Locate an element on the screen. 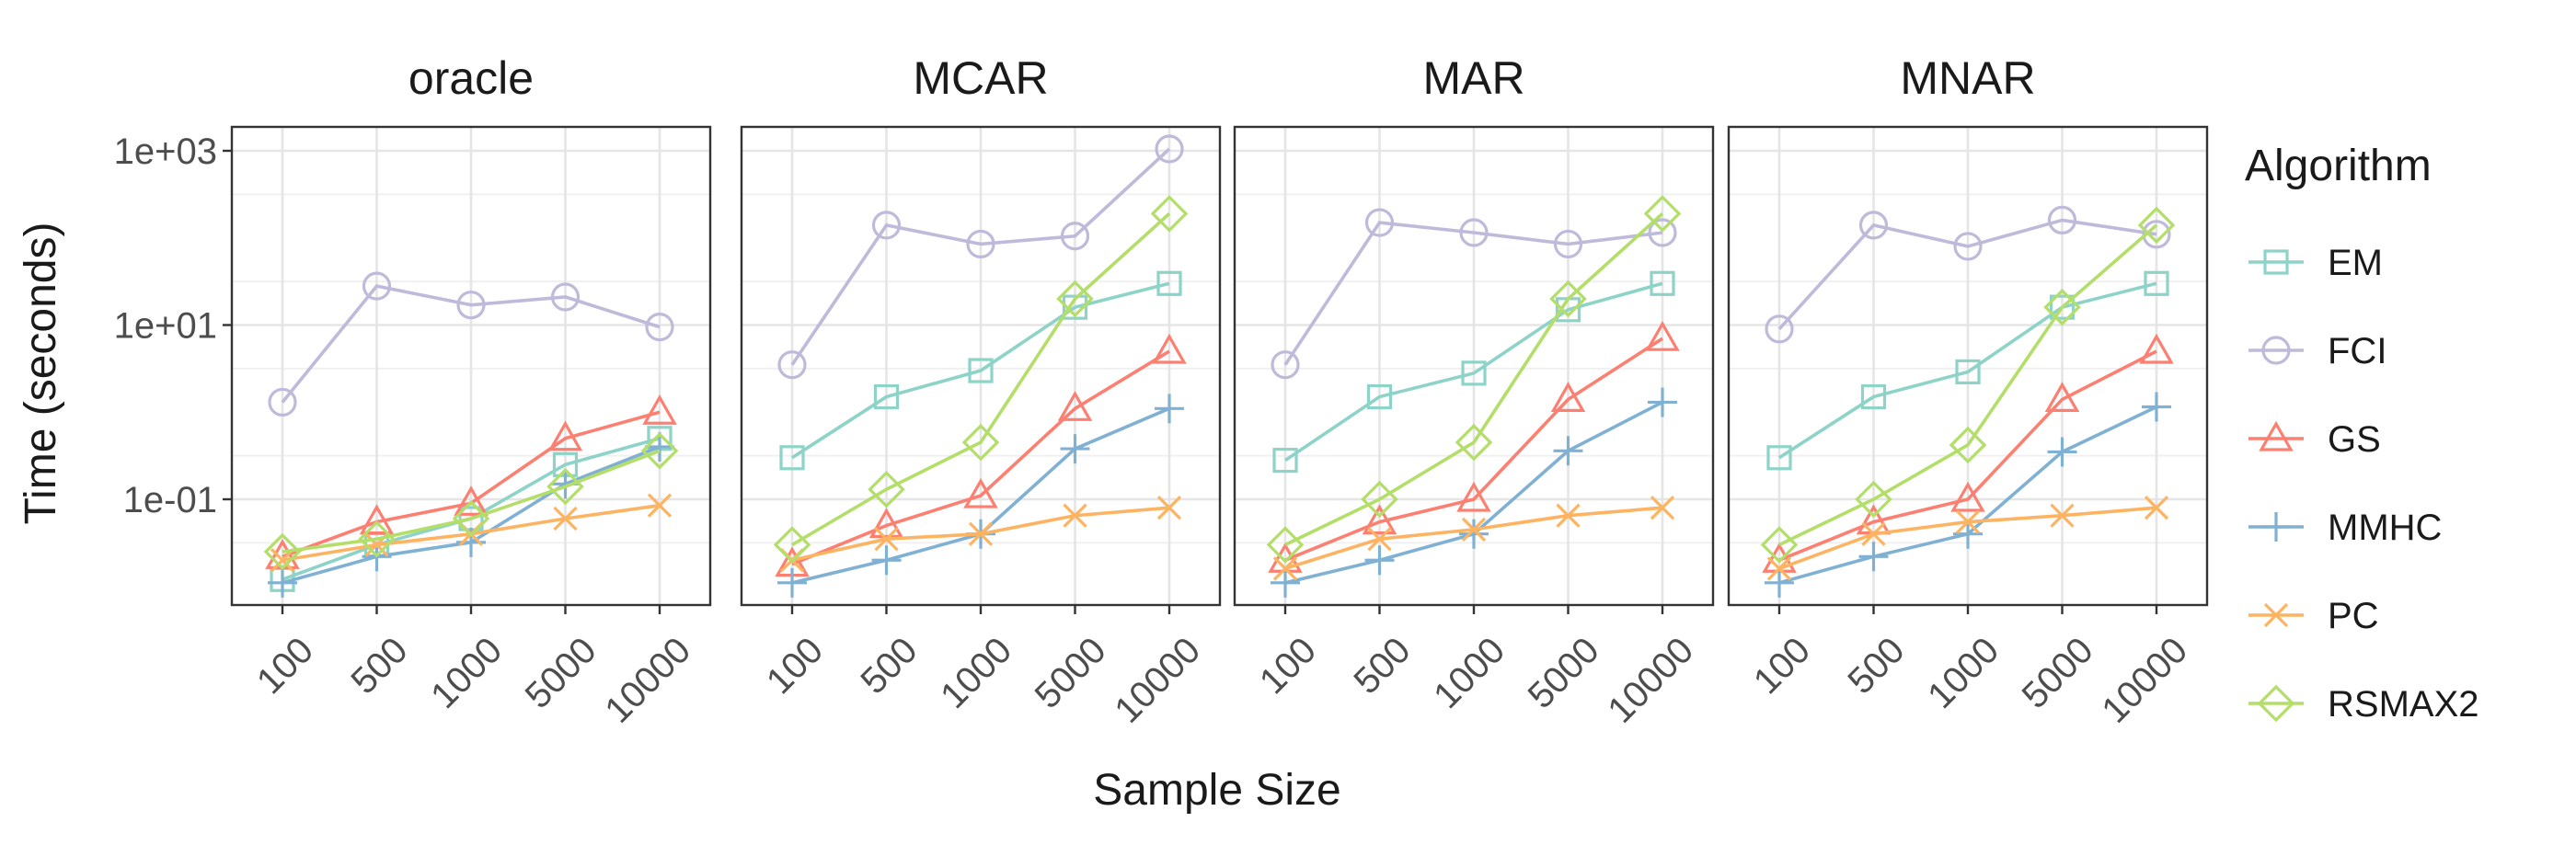 The image size is (2576, 845). y-tick-label: 1e+03 is located at coordinates (165, 151).